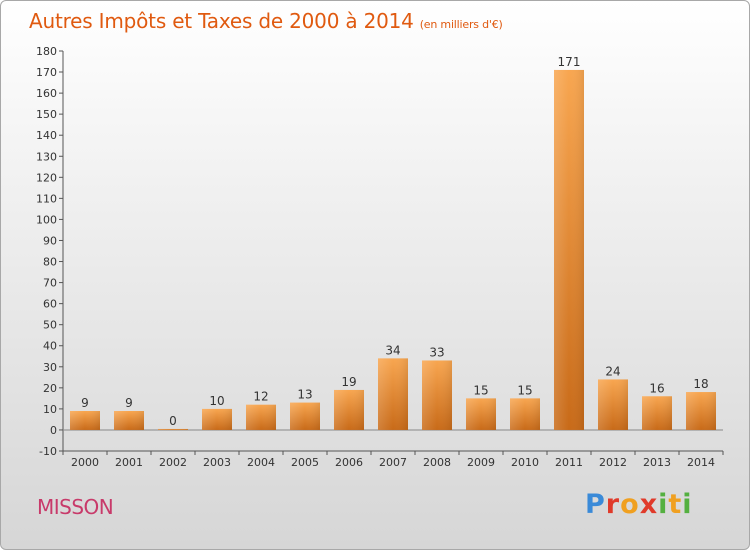 The height and width of the screenshot is (550, 750). I want to click on data-label-2011: 171, so click(569, 62).